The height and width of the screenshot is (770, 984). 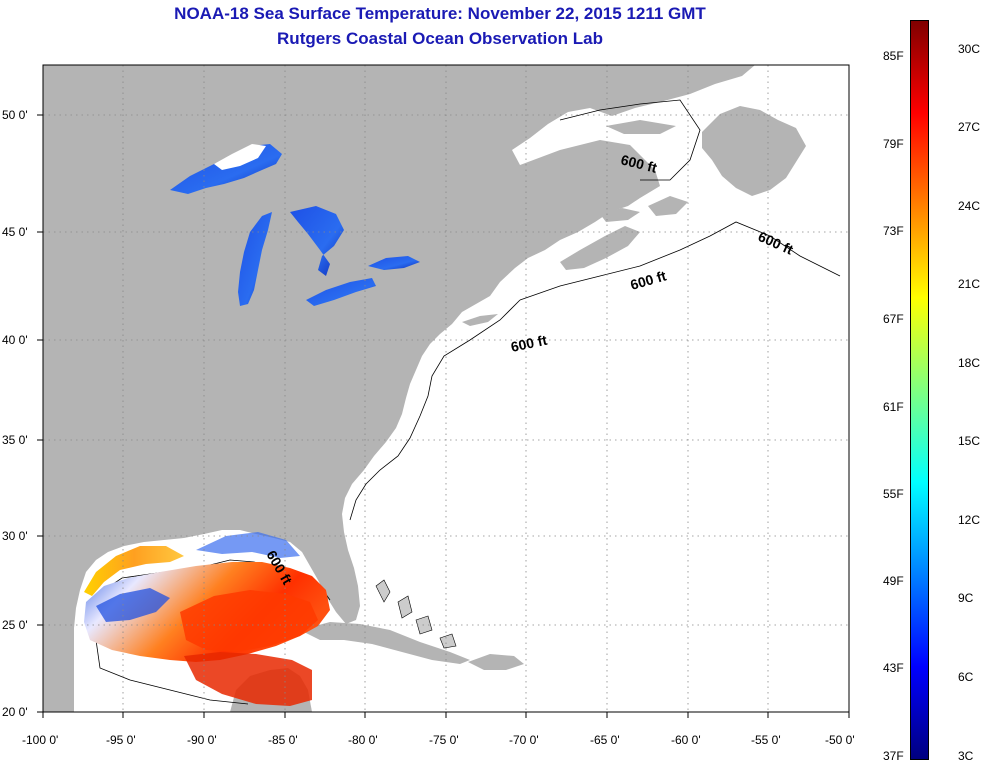 I want to click on lake-michigan, so click(x=255, y=259).